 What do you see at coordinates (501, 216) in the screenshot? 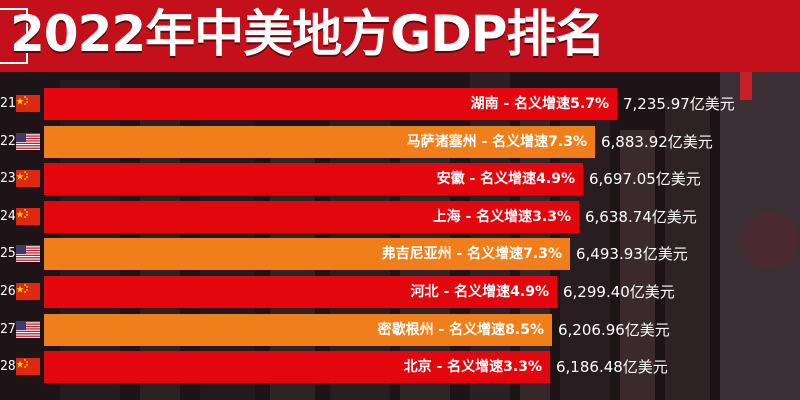
I see `bar-label: 上海 - 名义增速3.3%` at bounding box center [501, 216].